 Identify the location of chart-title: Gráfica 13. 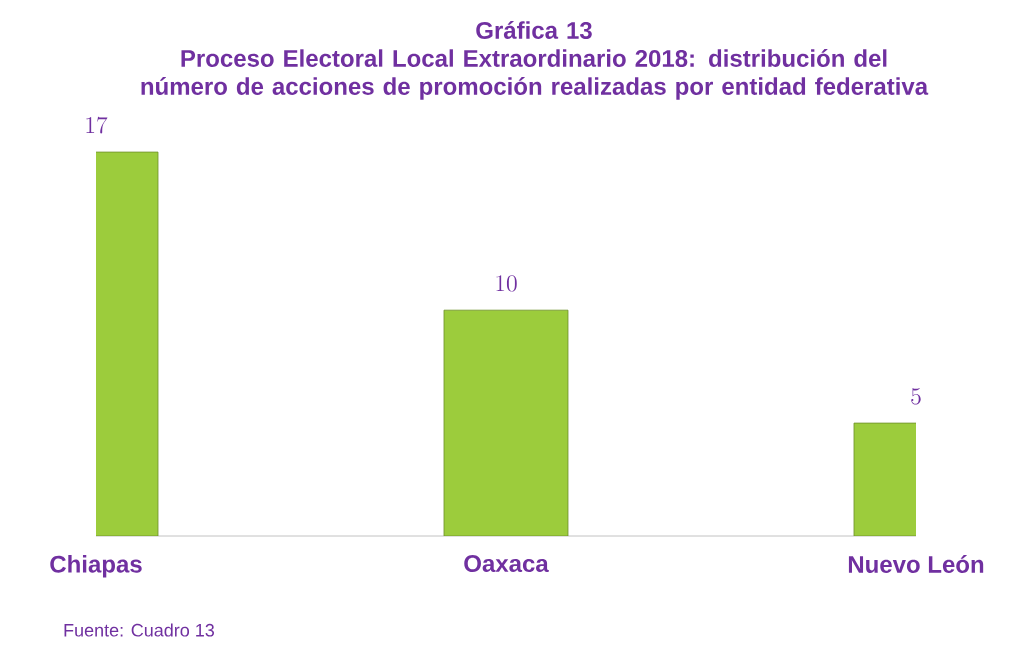
(534, 30).